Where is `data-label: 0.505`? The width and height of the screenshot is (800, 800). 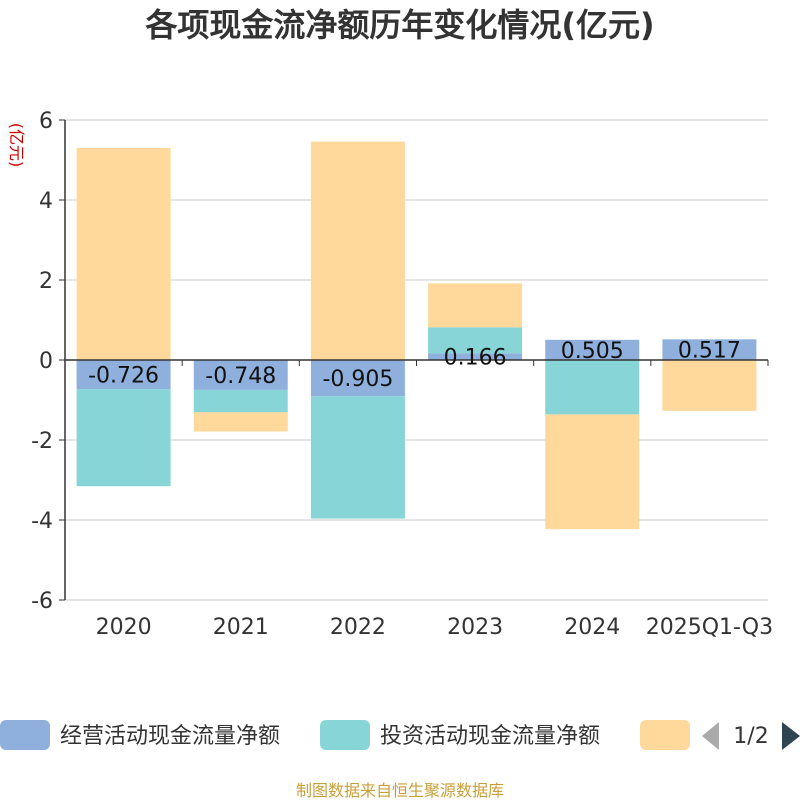 data-label: 0.505 is located at coordinates (592, 351).